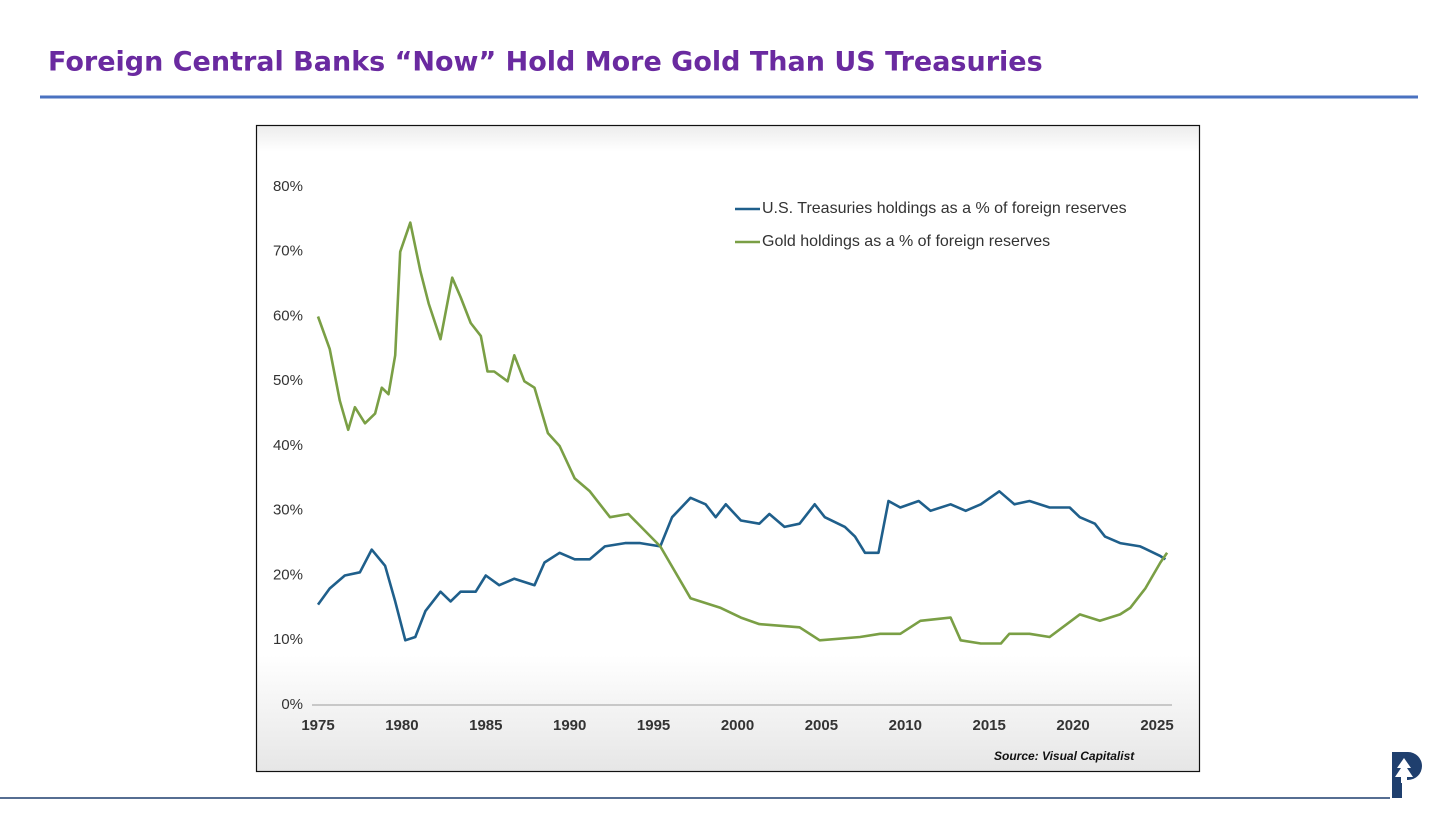 This screenshot has width=1456, height=824. I want to click on y-tick-label: 40%, so click(288, 445).